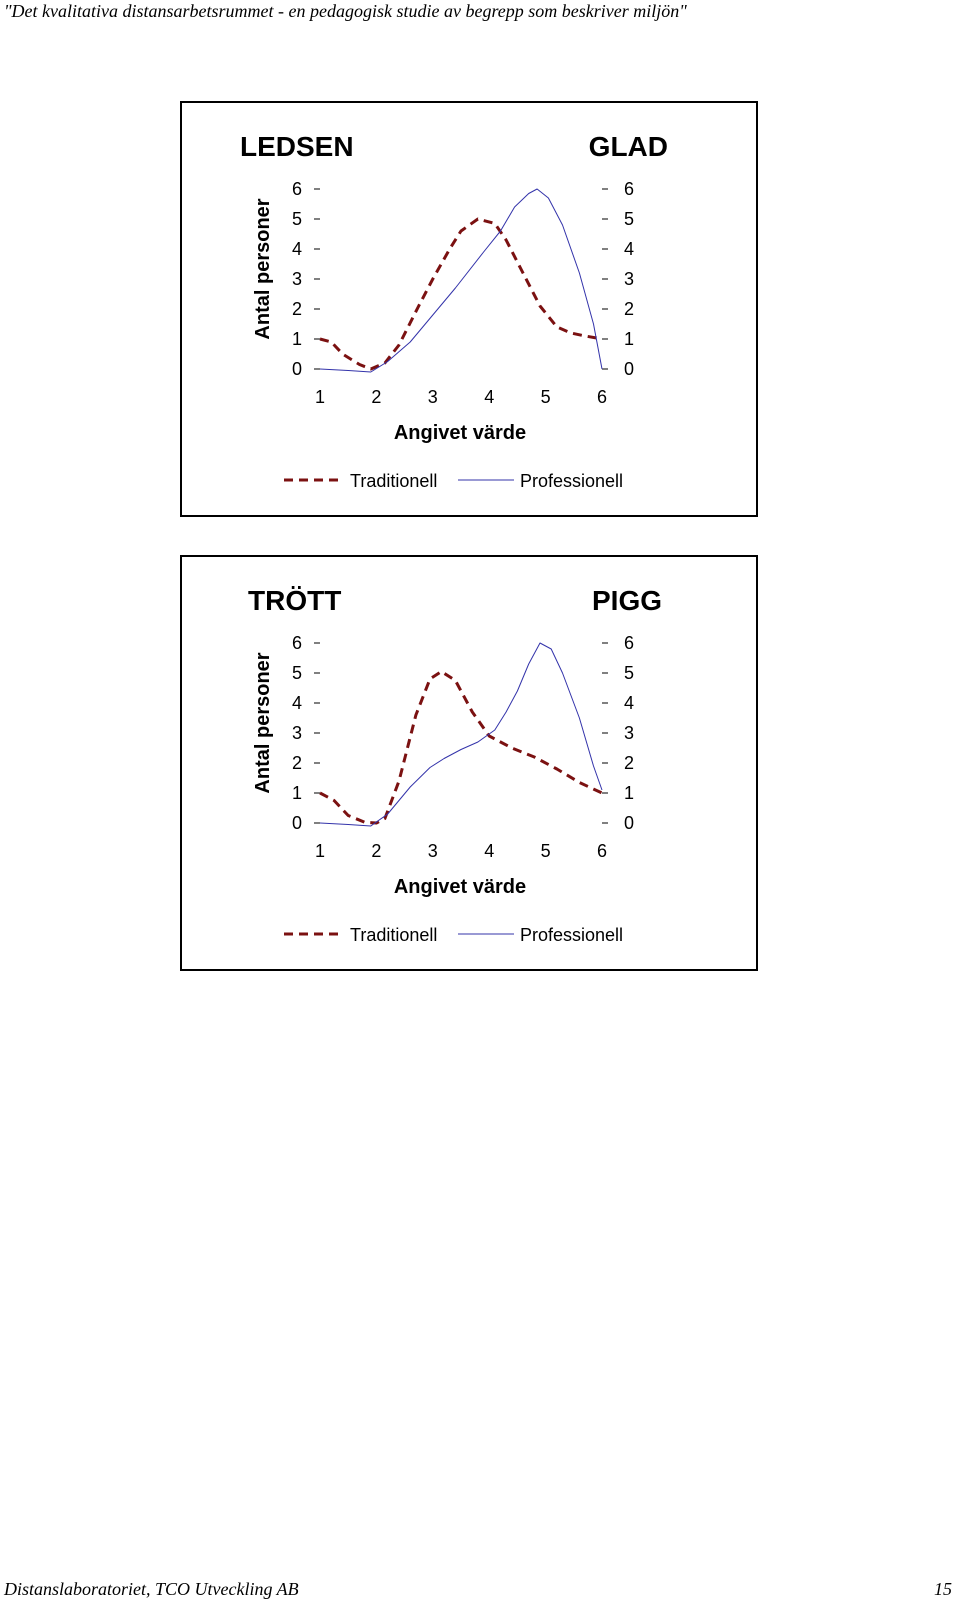  What do you see at coordinates (294, 600) in the screenshot?
I see `chart-title-left: TRÖTT` at bounding box center [294, 600].